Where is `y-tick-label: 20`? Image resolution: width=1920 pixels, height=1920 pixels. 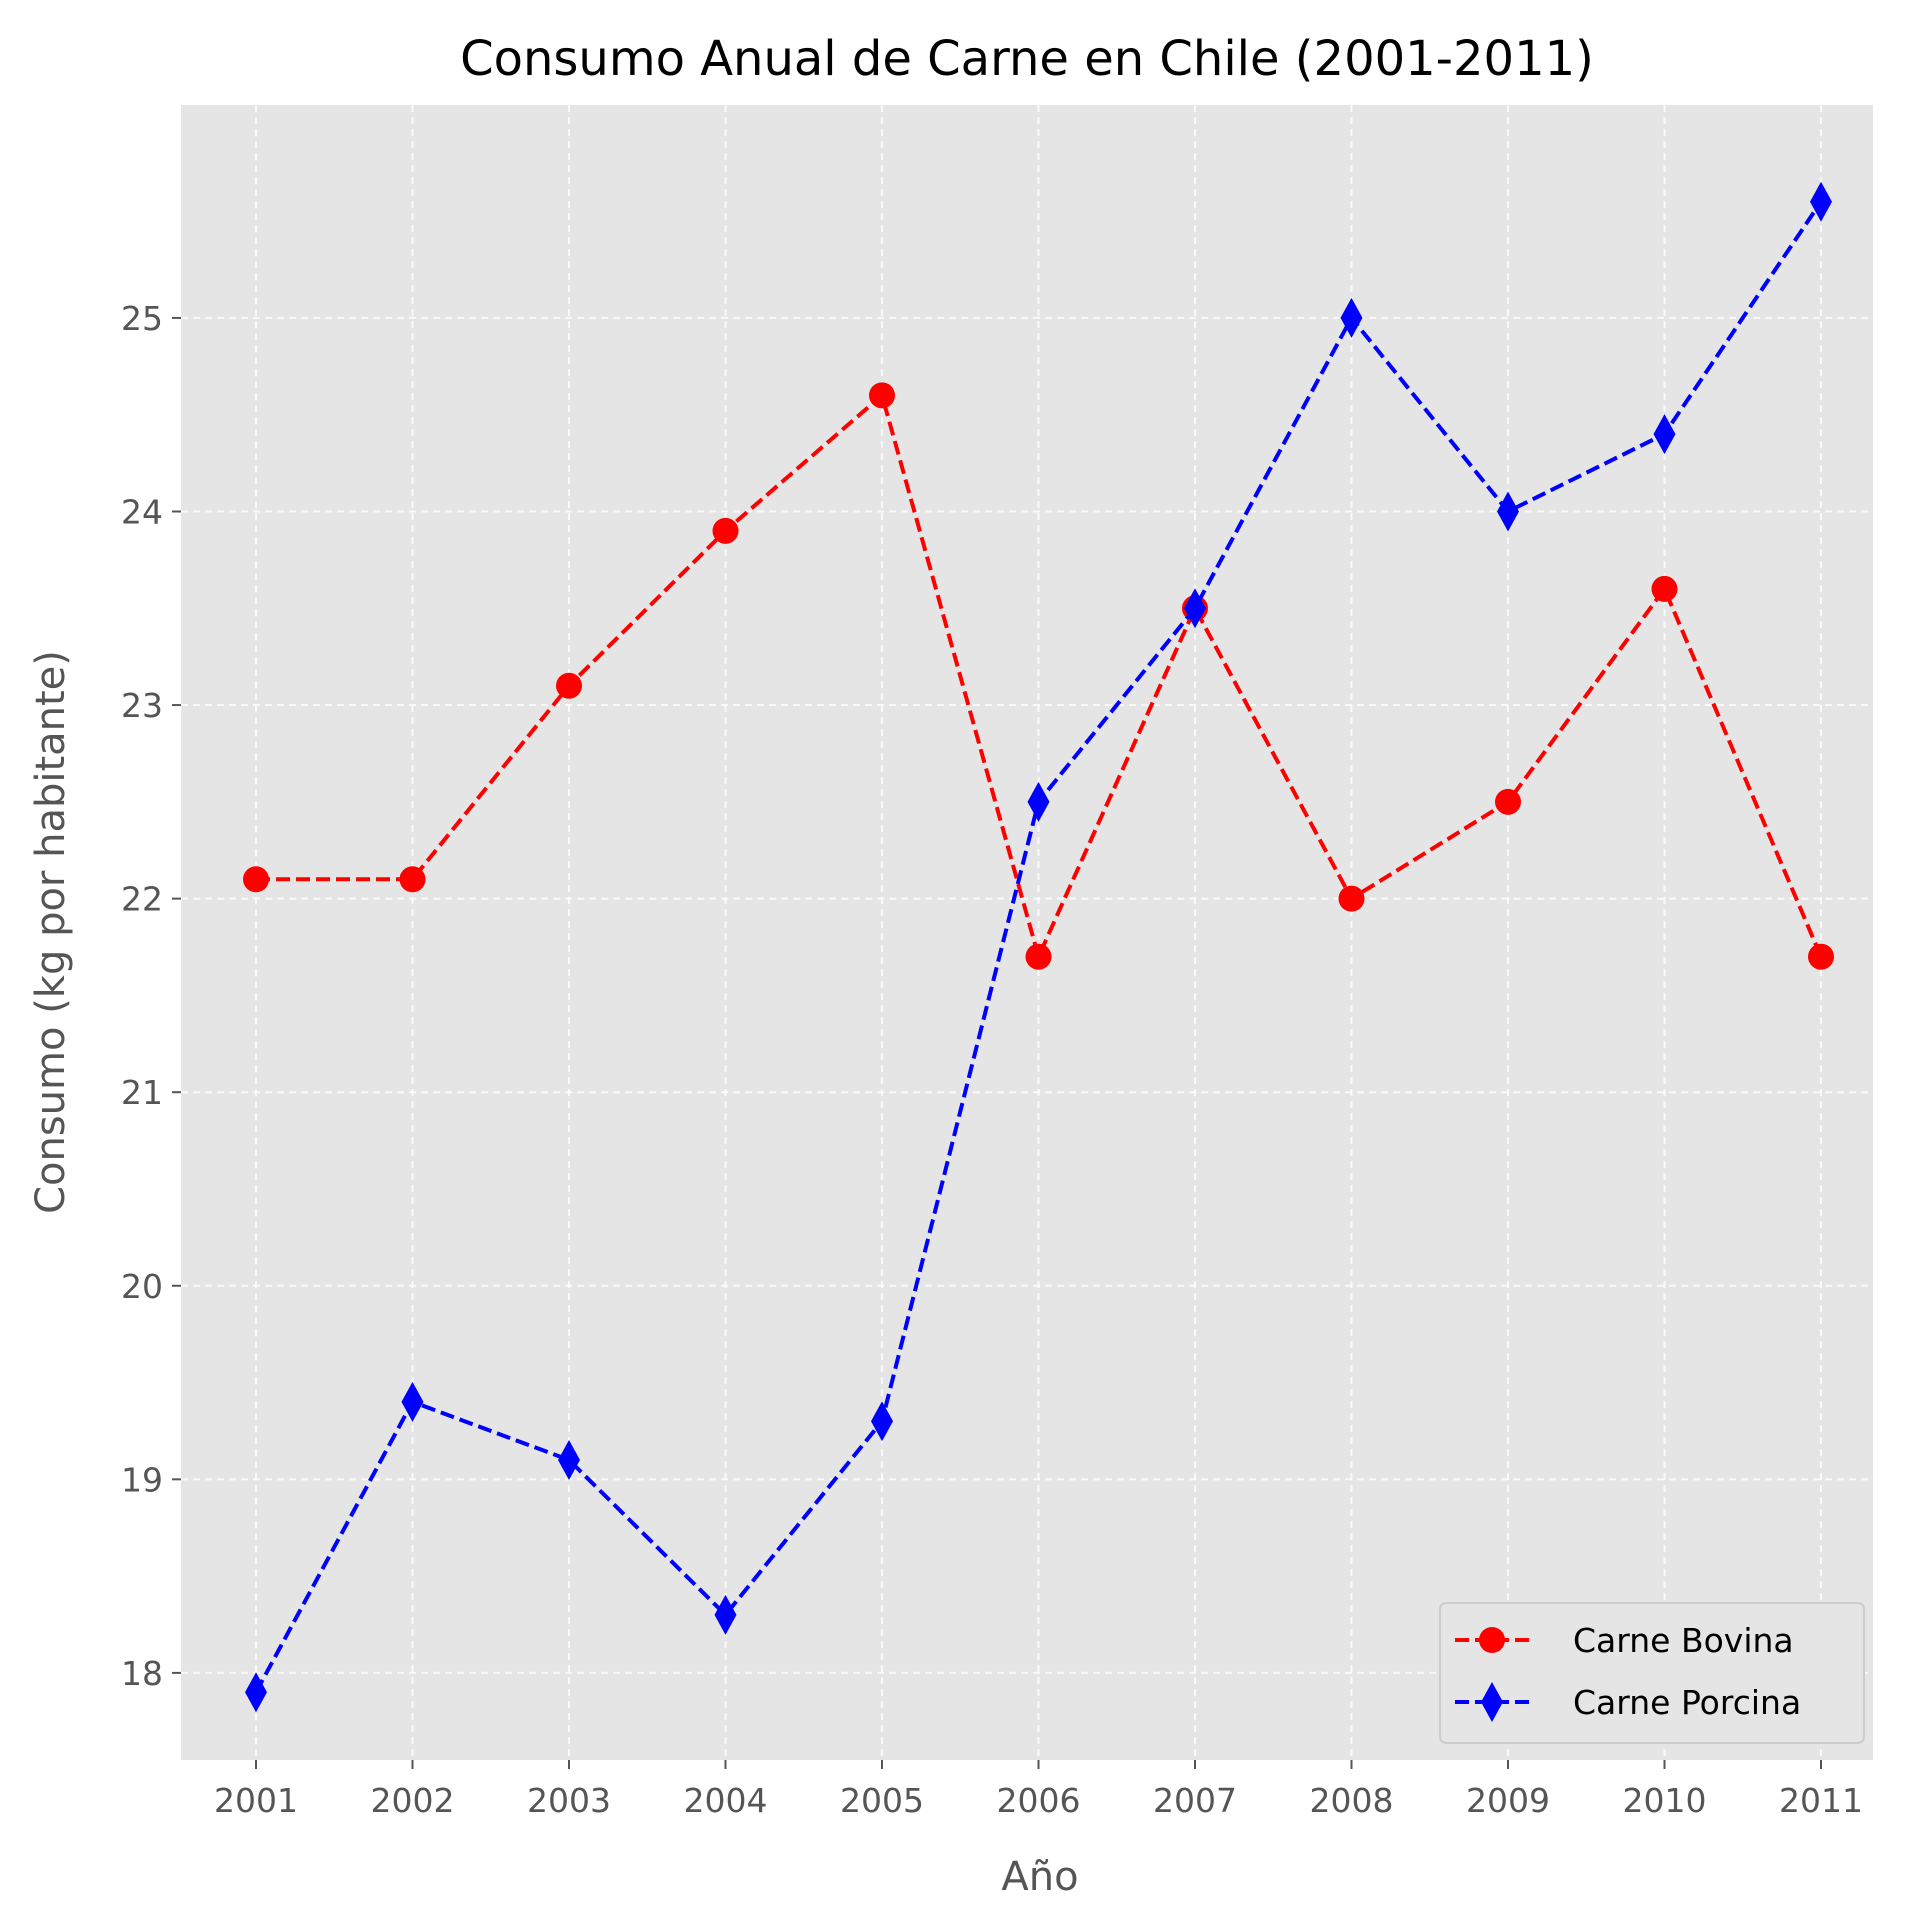 y-tick-label: 20 is located at coordinates (142, 1286).